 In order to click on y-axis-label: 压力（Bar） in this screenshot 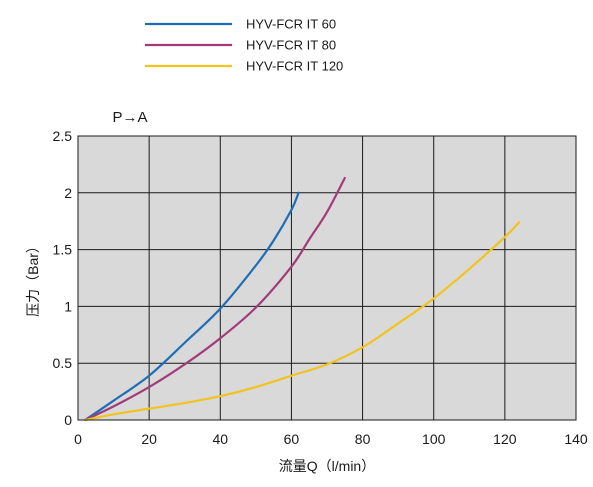, I will do `click(33, 278)`.